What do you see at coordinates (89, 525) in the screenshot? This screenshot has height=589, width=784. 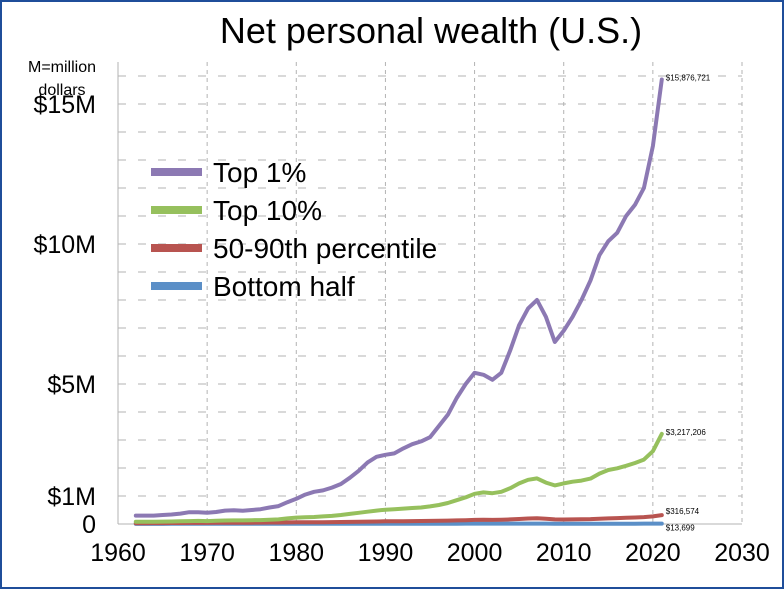 I see `y-tick-label: 0` at bounding box center [89, 525].